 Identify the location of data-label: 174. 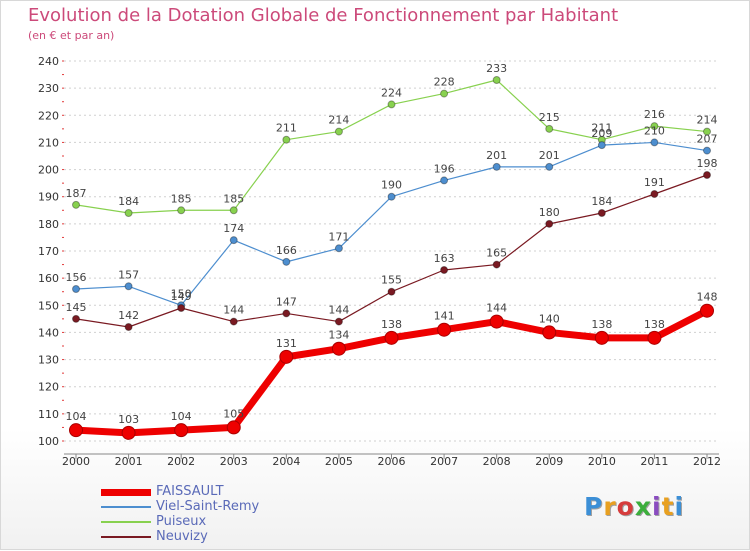
(233, 228).